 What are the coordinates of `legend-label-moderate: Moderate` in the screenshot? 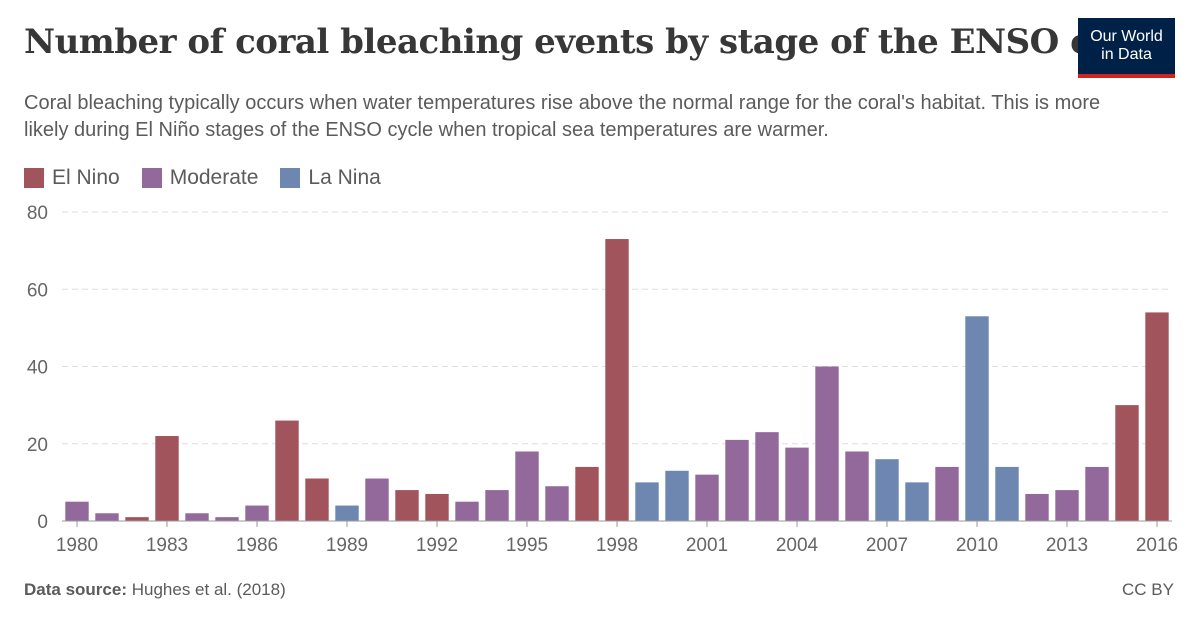 It's located at (214, 177).